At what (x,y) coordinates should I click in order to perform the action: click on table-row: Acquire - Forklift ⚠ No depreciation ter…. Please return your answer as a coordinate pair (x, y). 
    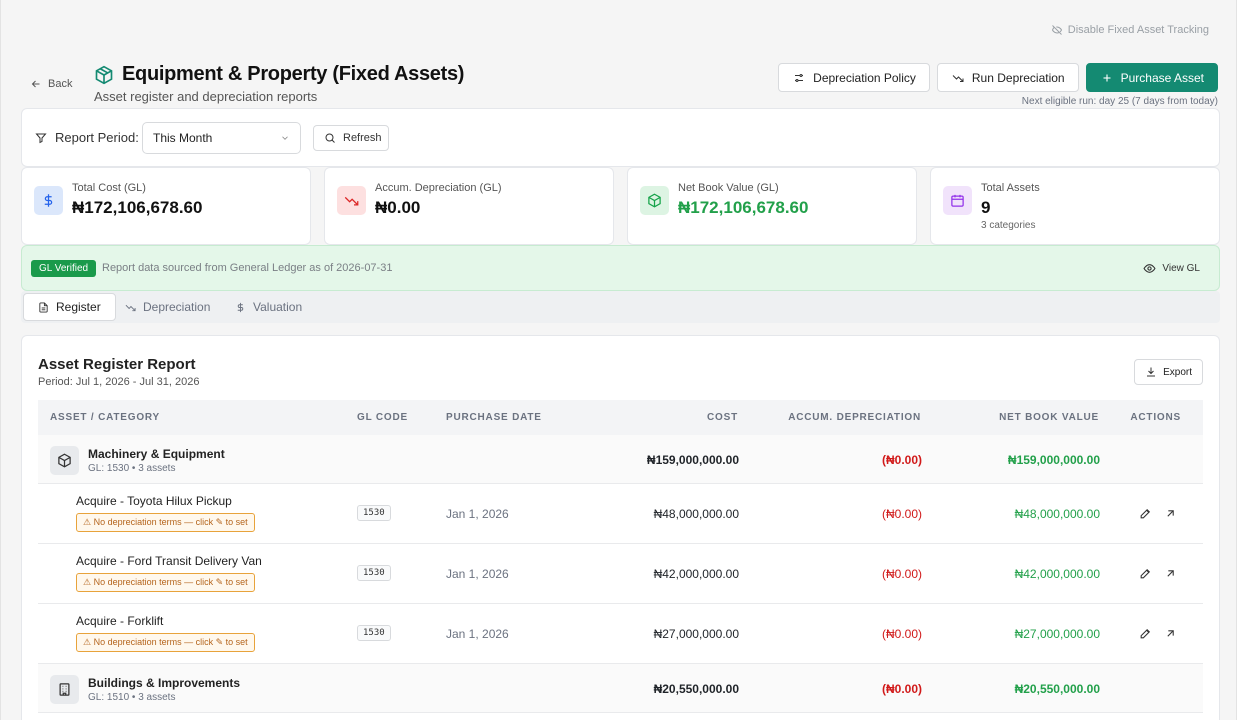
    Looking at the image, I should click on (620, 634).